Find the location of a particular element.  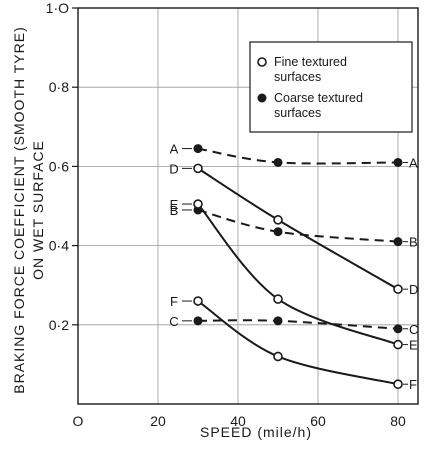

y-tick-label: 1·O is located at coordinates (57, 8).